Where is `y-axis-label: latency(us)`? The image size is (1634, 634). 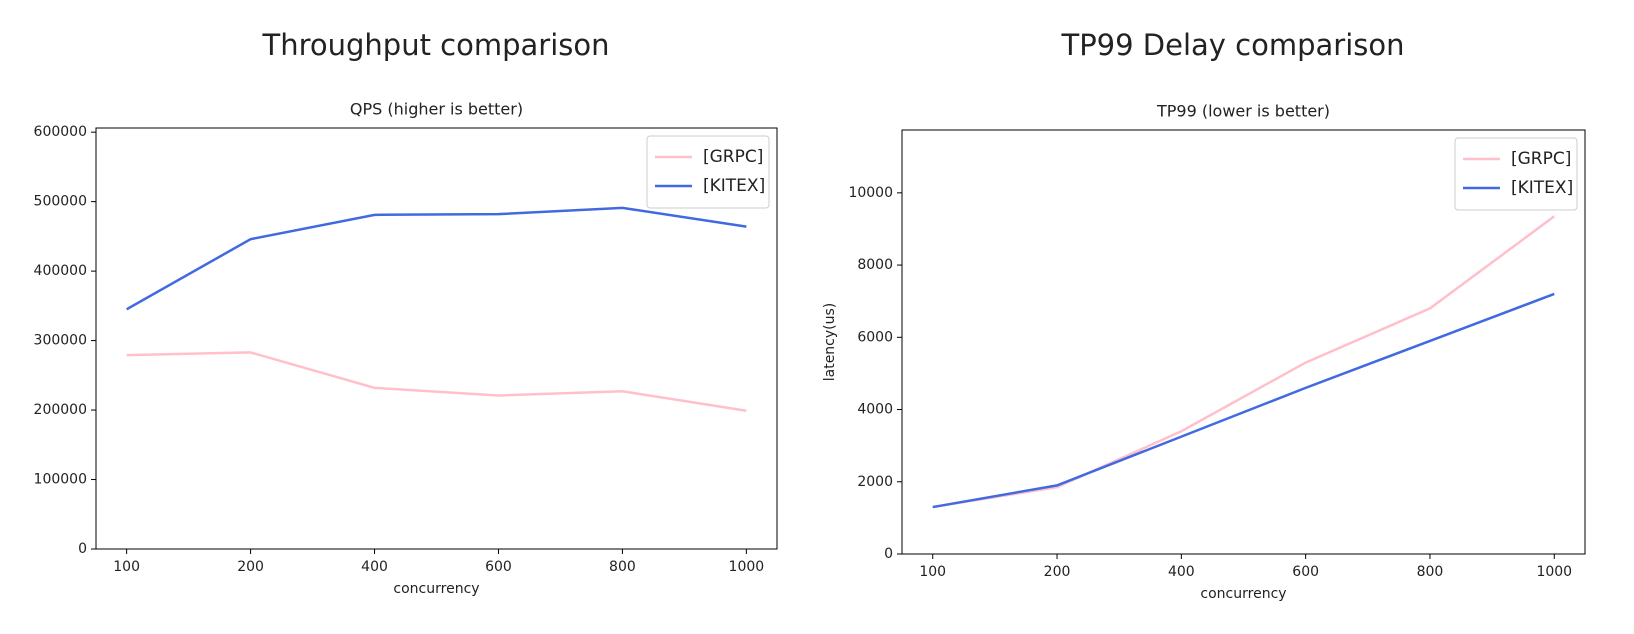 y-axis-label: latency(us) is located at coordinates (830, 342).